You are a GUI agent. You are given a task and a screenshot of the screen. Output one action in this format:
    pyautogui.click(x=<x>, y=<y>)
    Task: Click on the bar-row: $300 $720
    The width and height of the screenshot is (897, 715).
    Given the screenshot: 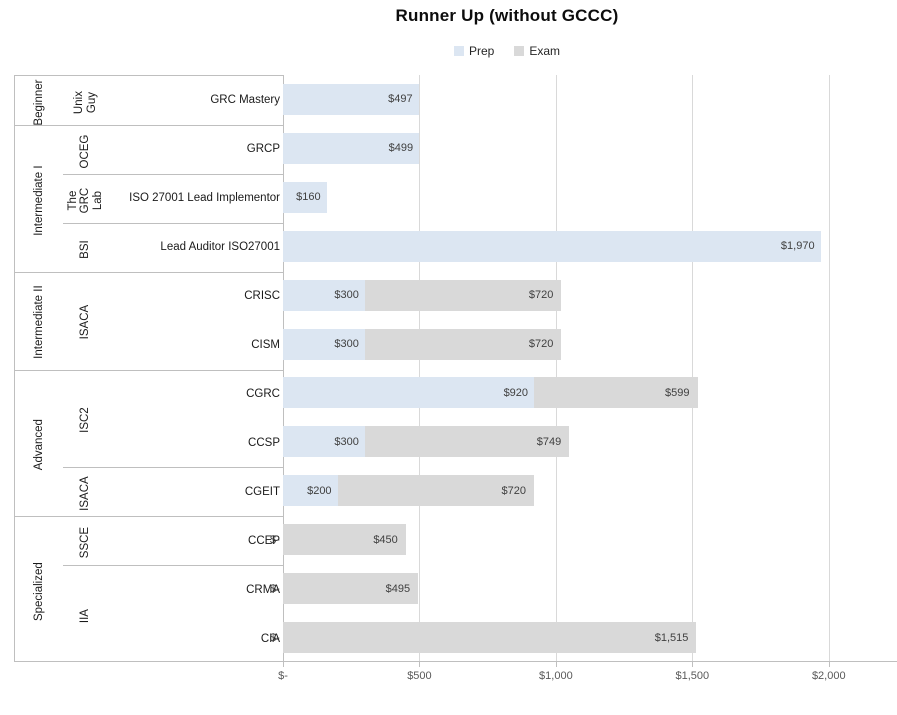 What is the action you would take?
    pyautogui.click(x=590, y=295)
    